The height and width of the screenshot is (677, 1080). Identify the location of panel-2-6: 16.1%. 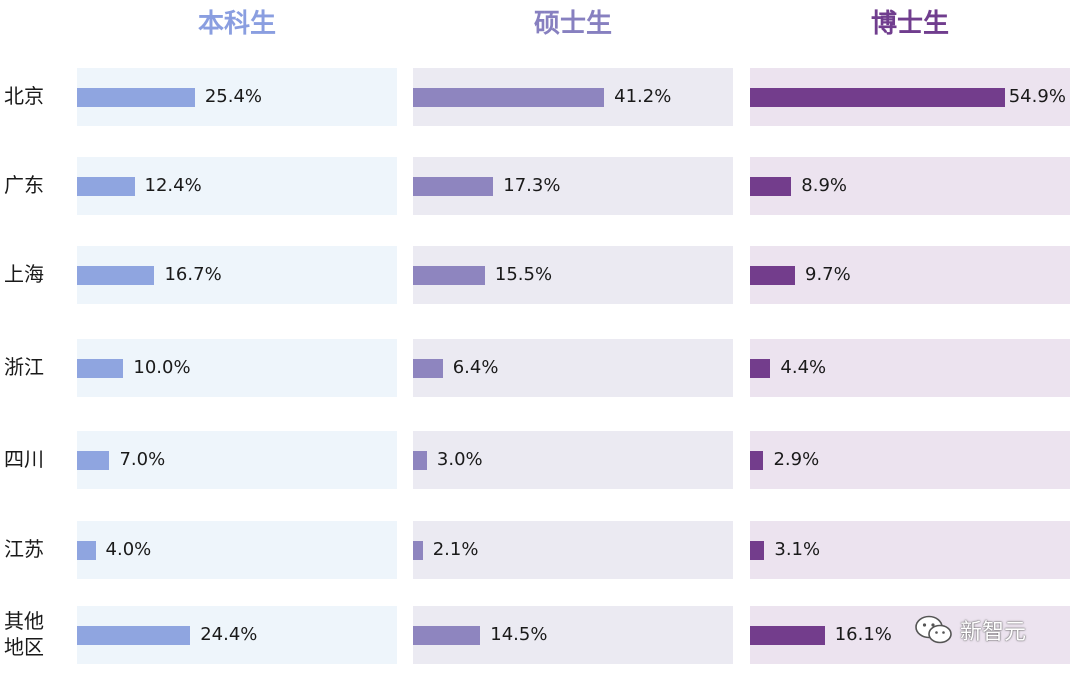
(910, 635).